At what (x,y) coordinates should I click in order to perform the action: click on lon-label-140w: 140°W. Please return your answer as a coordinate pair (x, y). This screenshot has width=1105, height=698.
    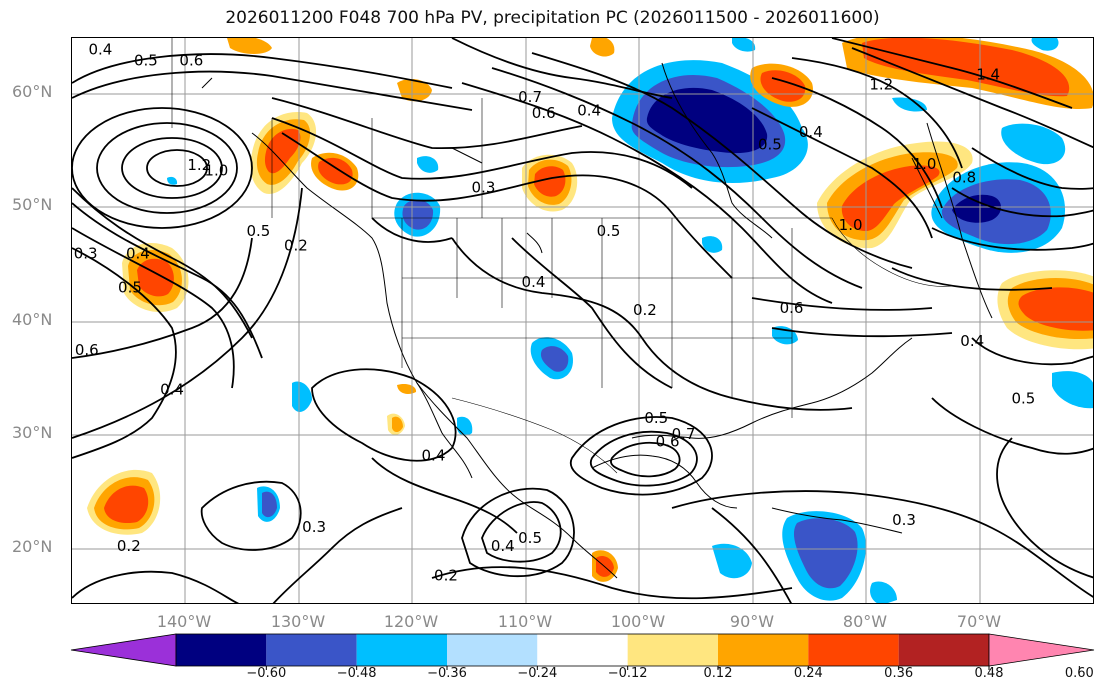
    Looking at the image, I should click on (184, 621).